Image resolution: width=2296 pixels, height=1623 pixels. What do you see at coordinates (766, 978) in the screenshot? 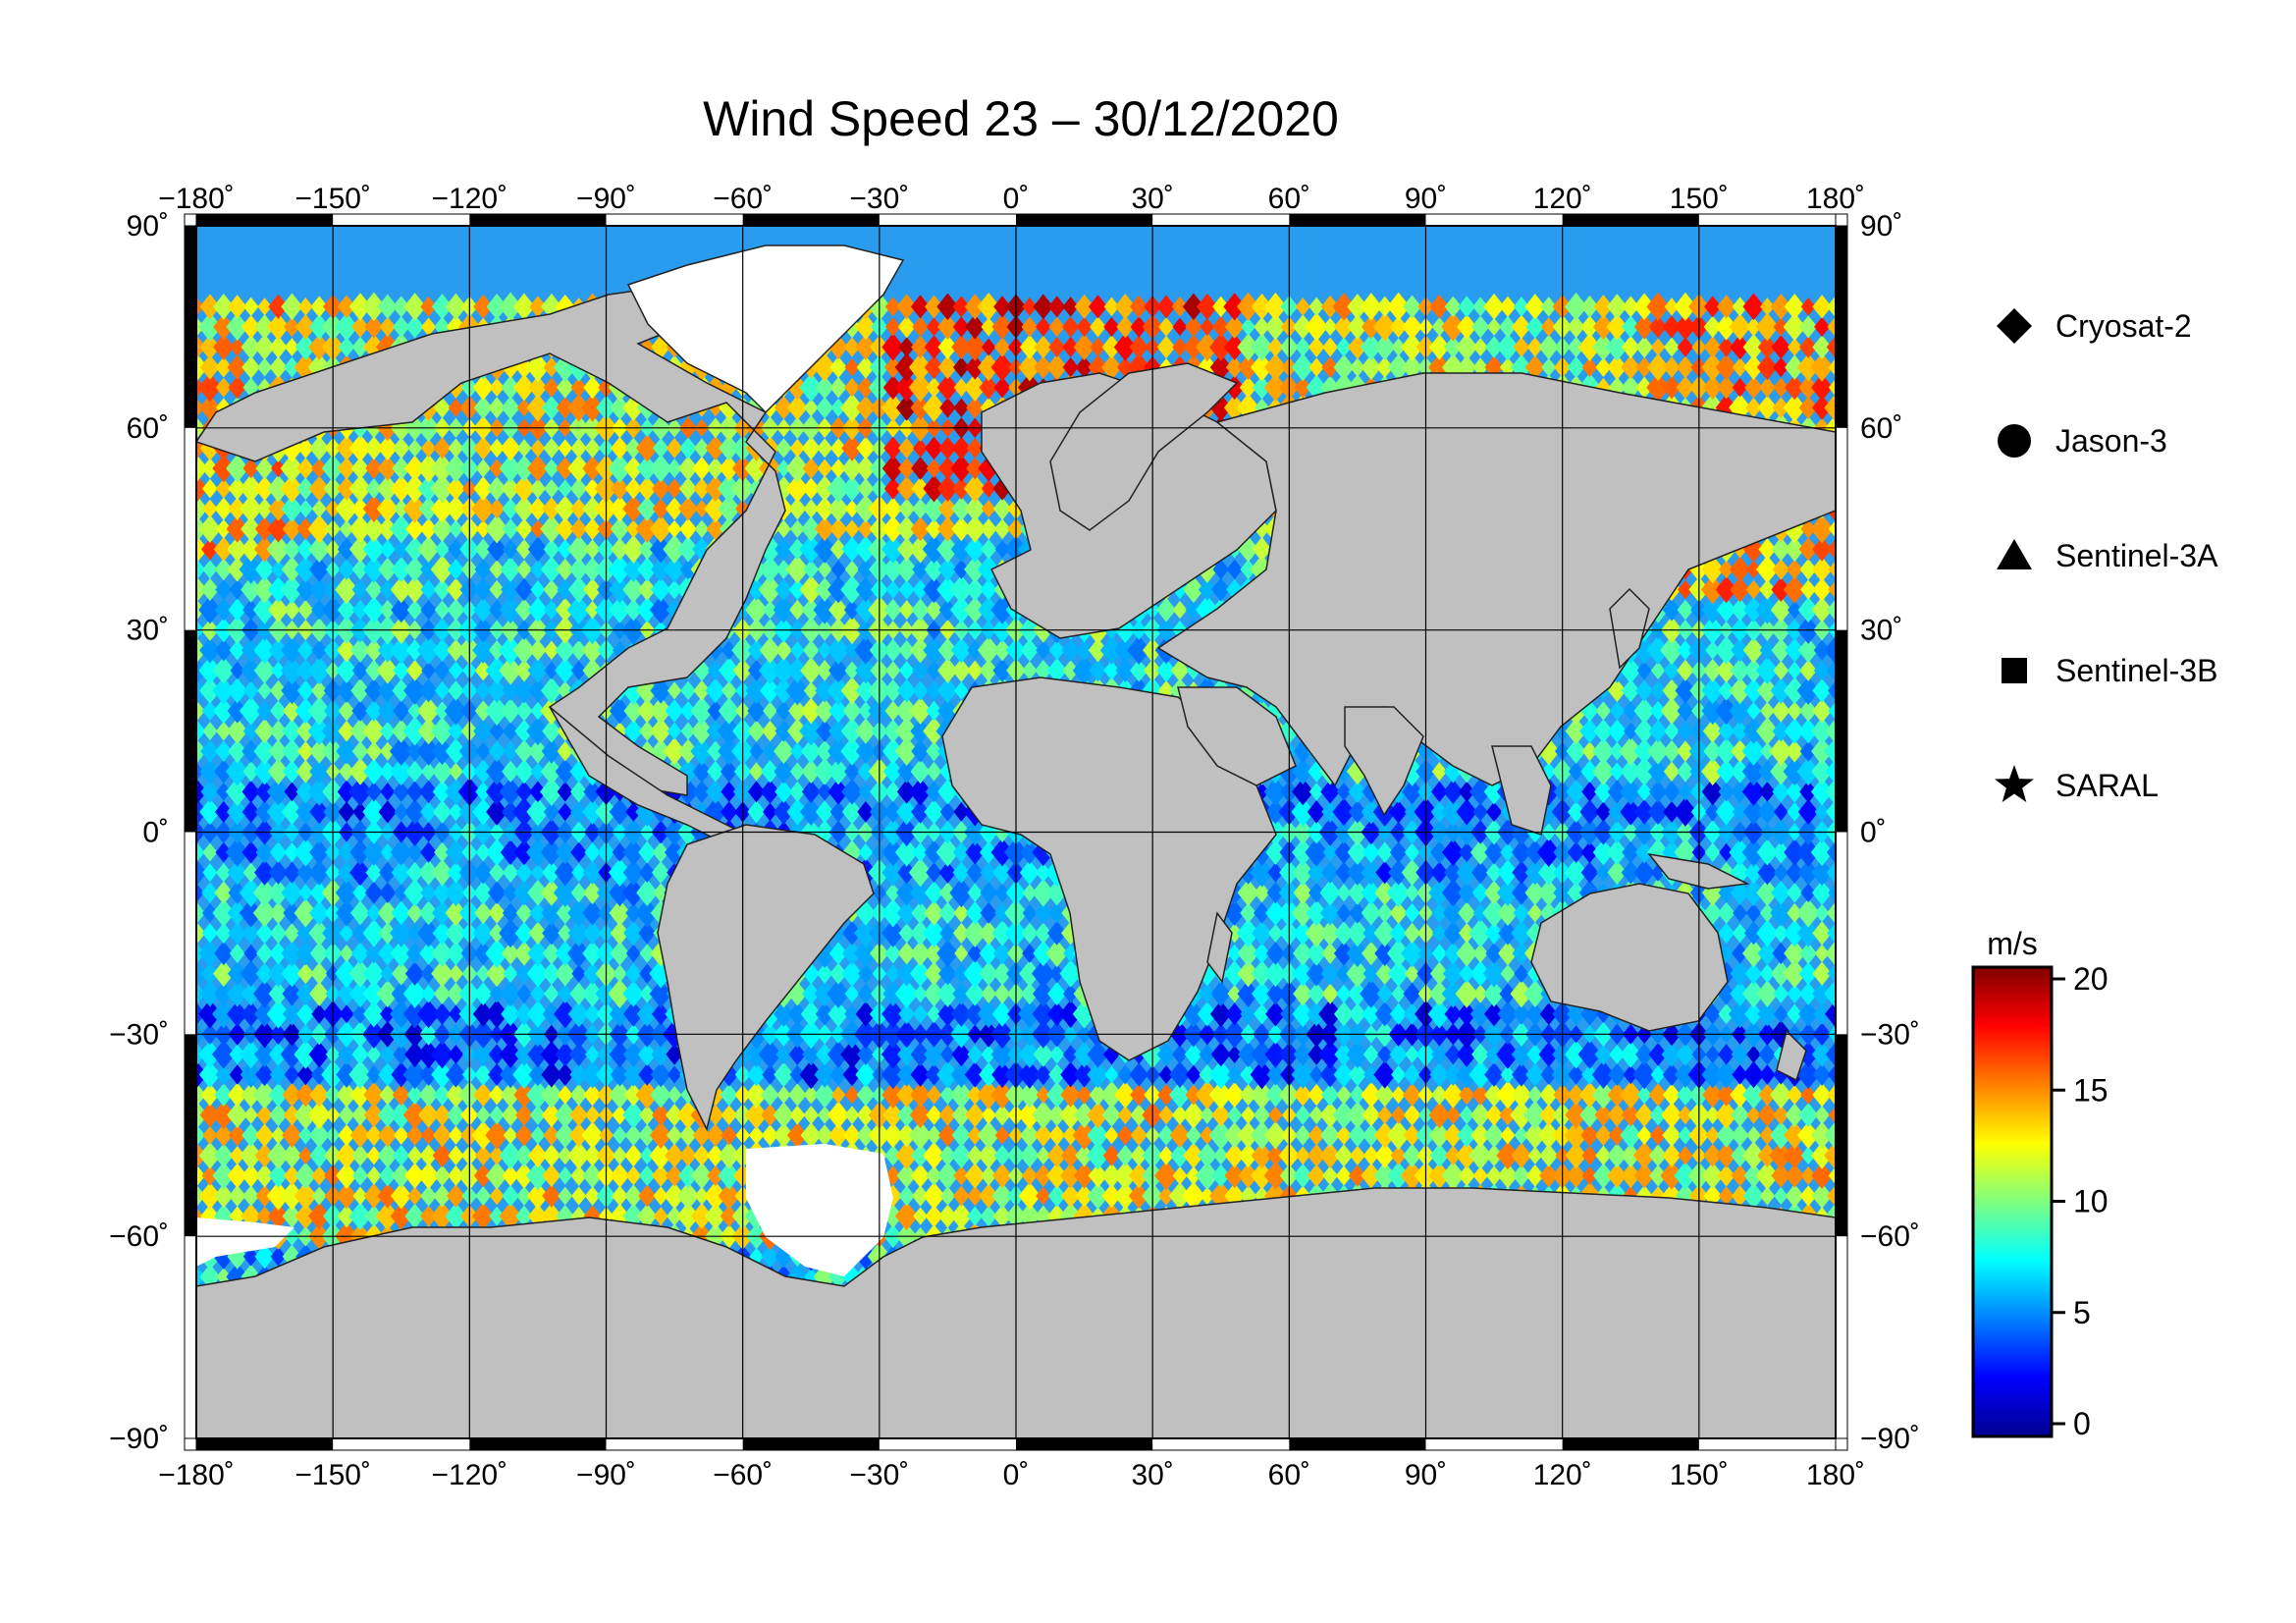
I see `south-america-land` at bounding box center [766, 978].